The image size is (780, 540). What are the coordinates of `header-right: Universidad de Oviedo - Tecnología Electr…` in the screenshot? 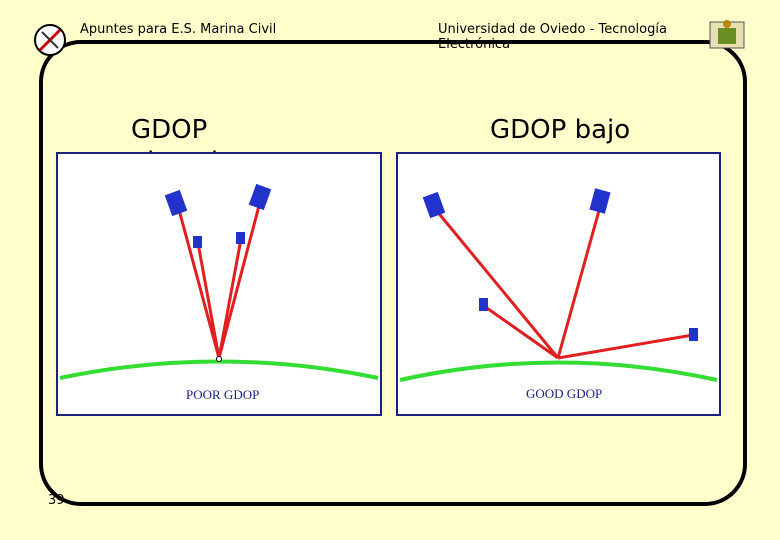 It's located at (552, 37).